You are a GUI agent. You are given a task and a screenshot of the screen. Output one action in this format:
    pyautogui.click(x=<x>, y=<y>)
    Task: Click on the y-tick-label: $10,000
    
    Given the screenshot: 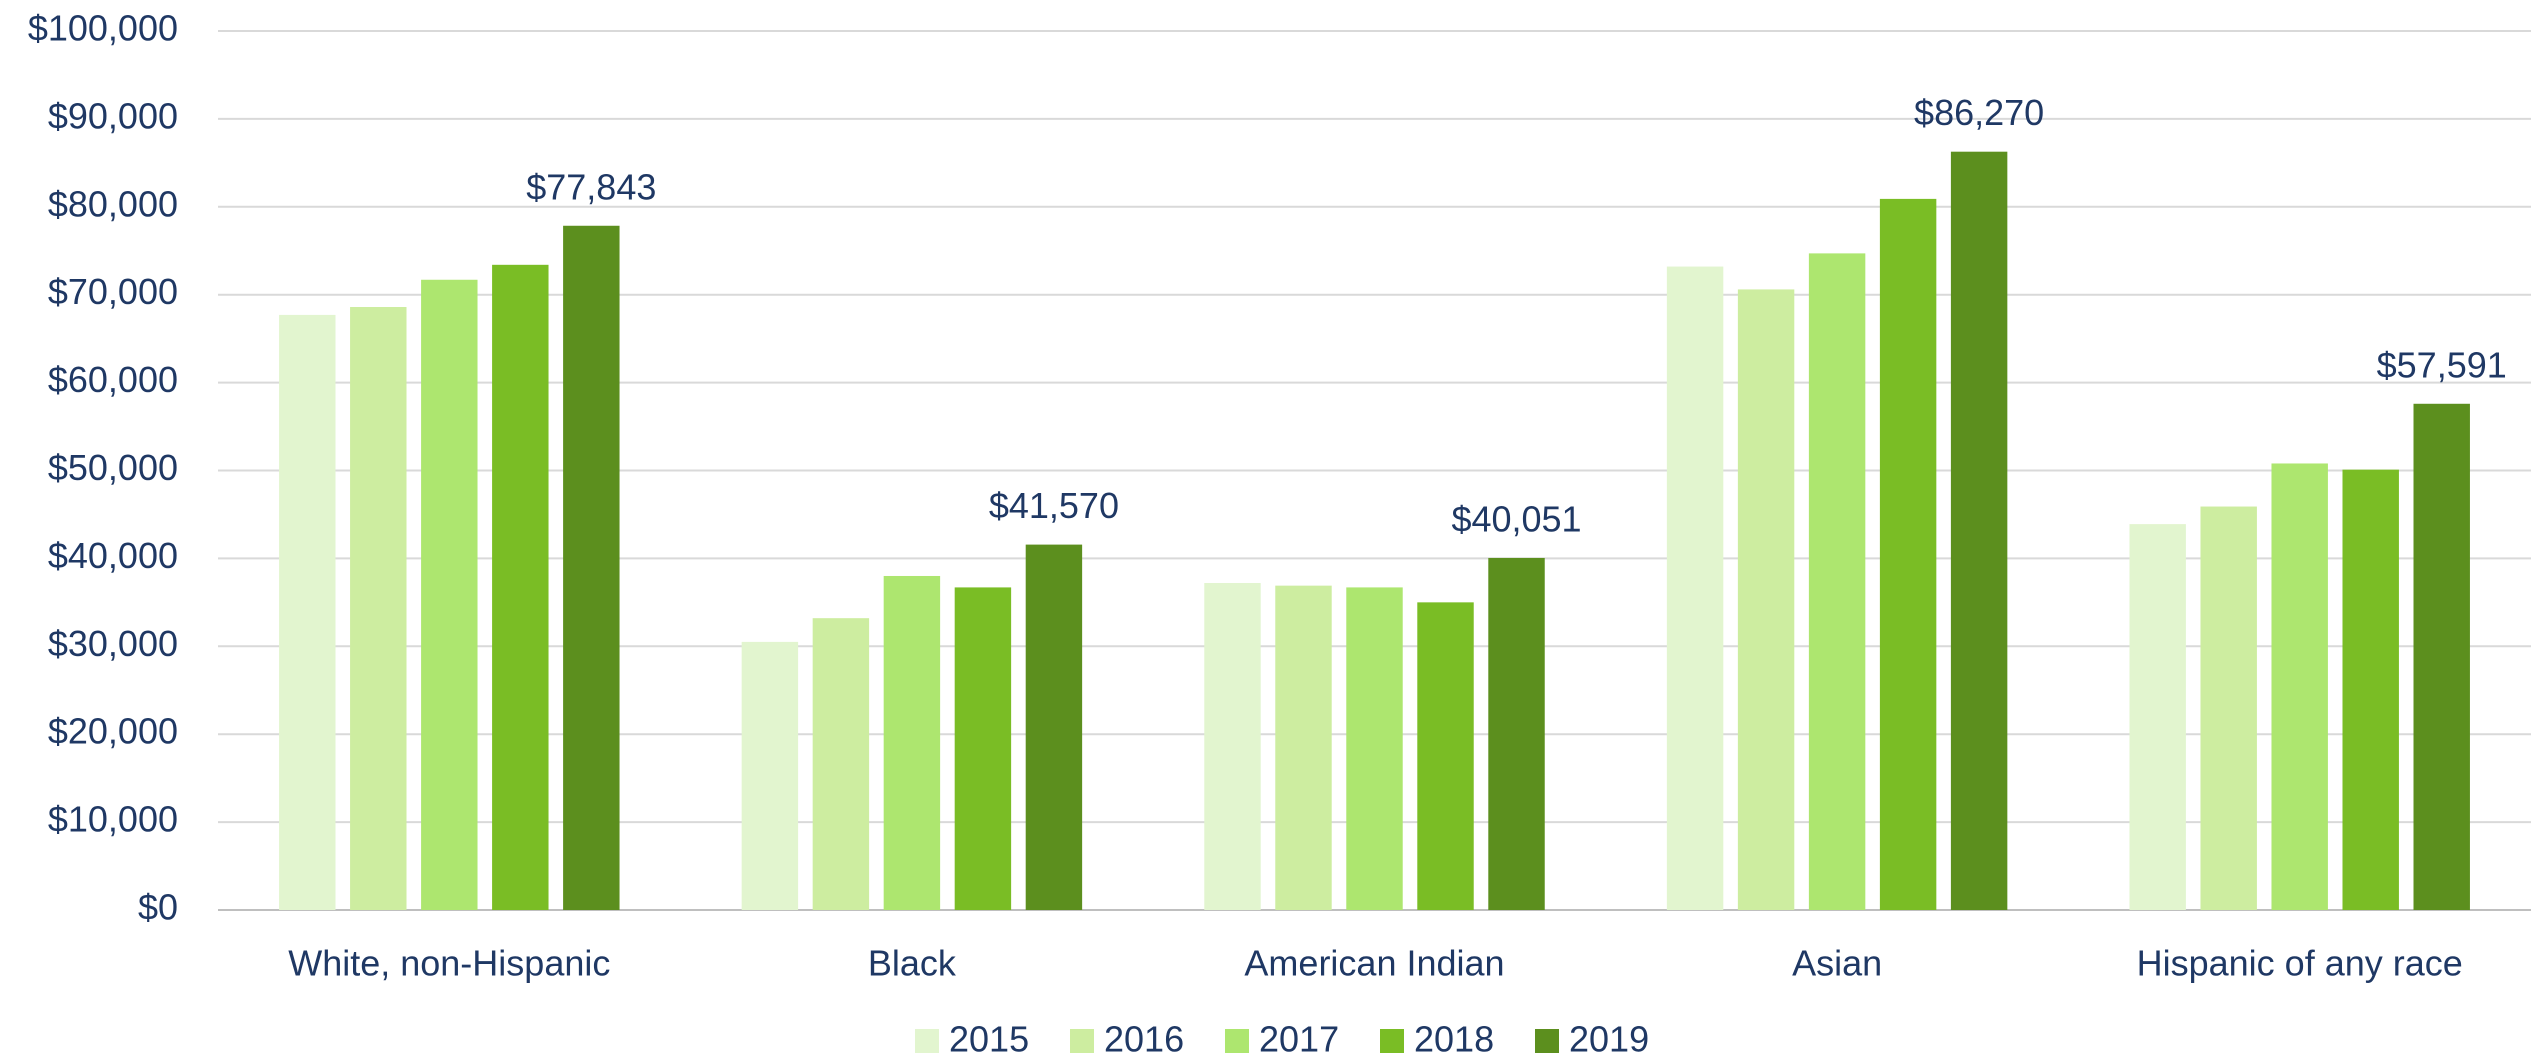 What is the action you would take?
    pyautogui.click(x=113, y=819)
    